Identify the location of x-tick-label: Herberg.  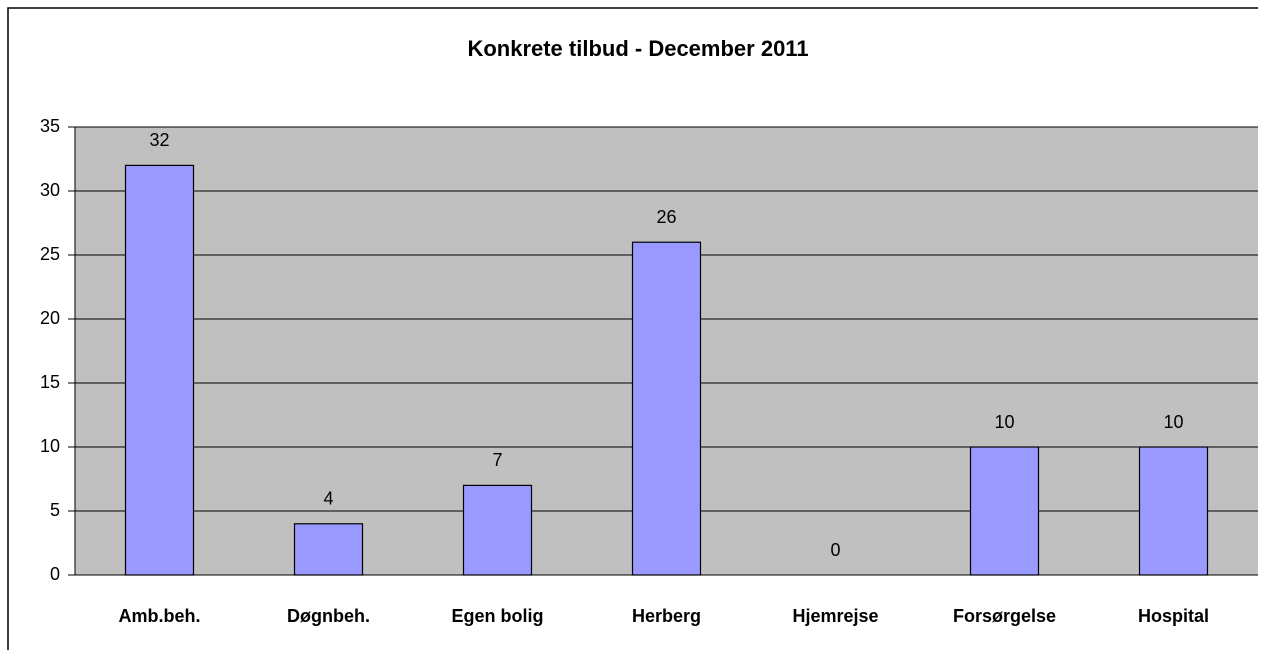
(666, 616).